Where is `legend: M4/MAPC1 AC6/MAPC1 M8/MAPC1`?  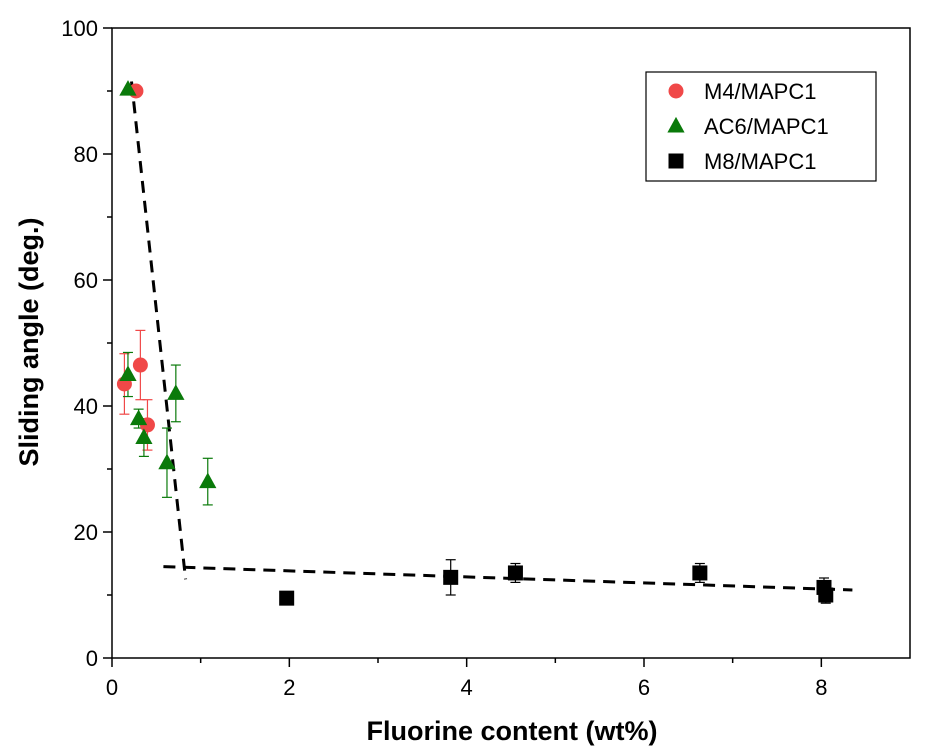 legend: M4/MAPC1 AC6/MAPC1 M8/MAPC1 is located at coordinates (761, 126).